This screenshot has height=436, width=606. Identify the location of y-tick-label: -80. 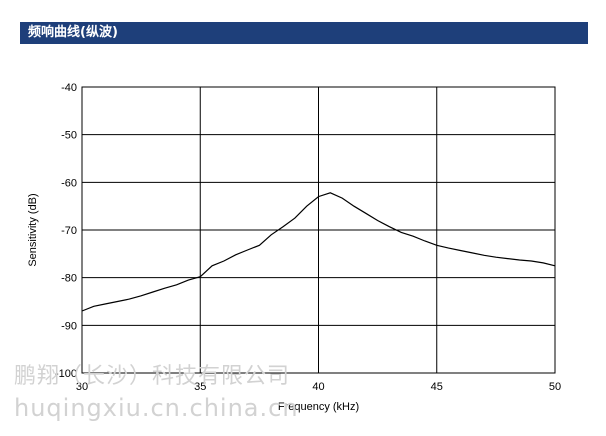
(69, 279).